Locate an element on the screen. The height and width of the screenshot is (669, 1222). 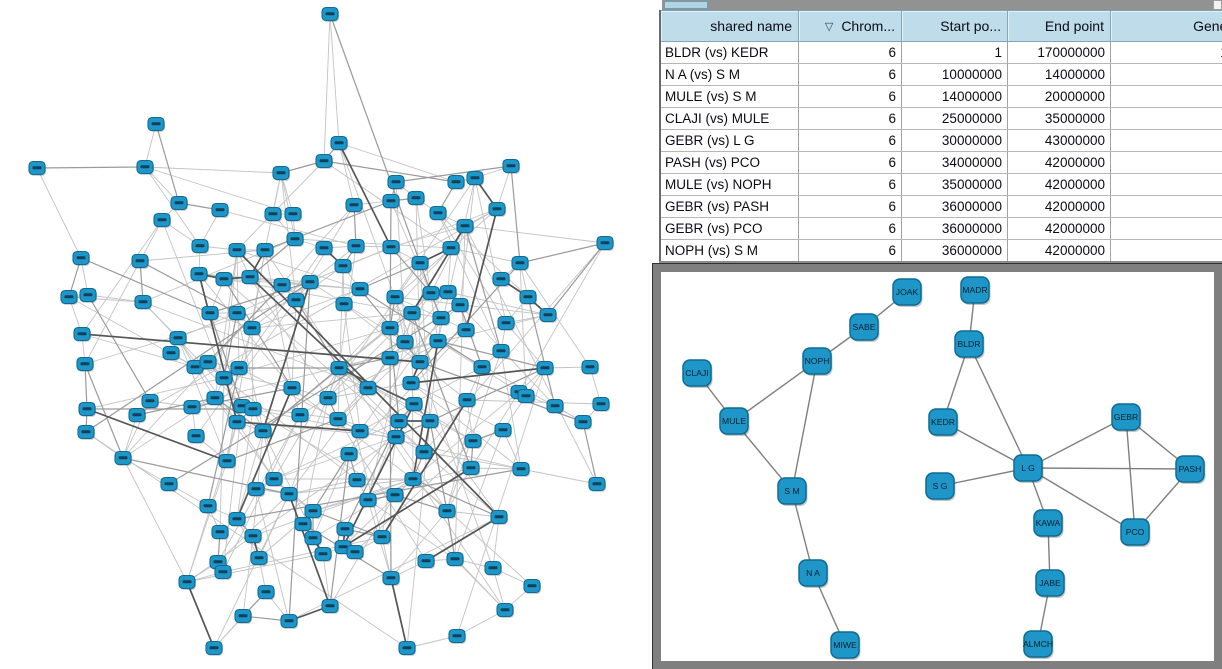
cell-shared-name: GEBR (vs) L G is located at coordinates (729, 140).